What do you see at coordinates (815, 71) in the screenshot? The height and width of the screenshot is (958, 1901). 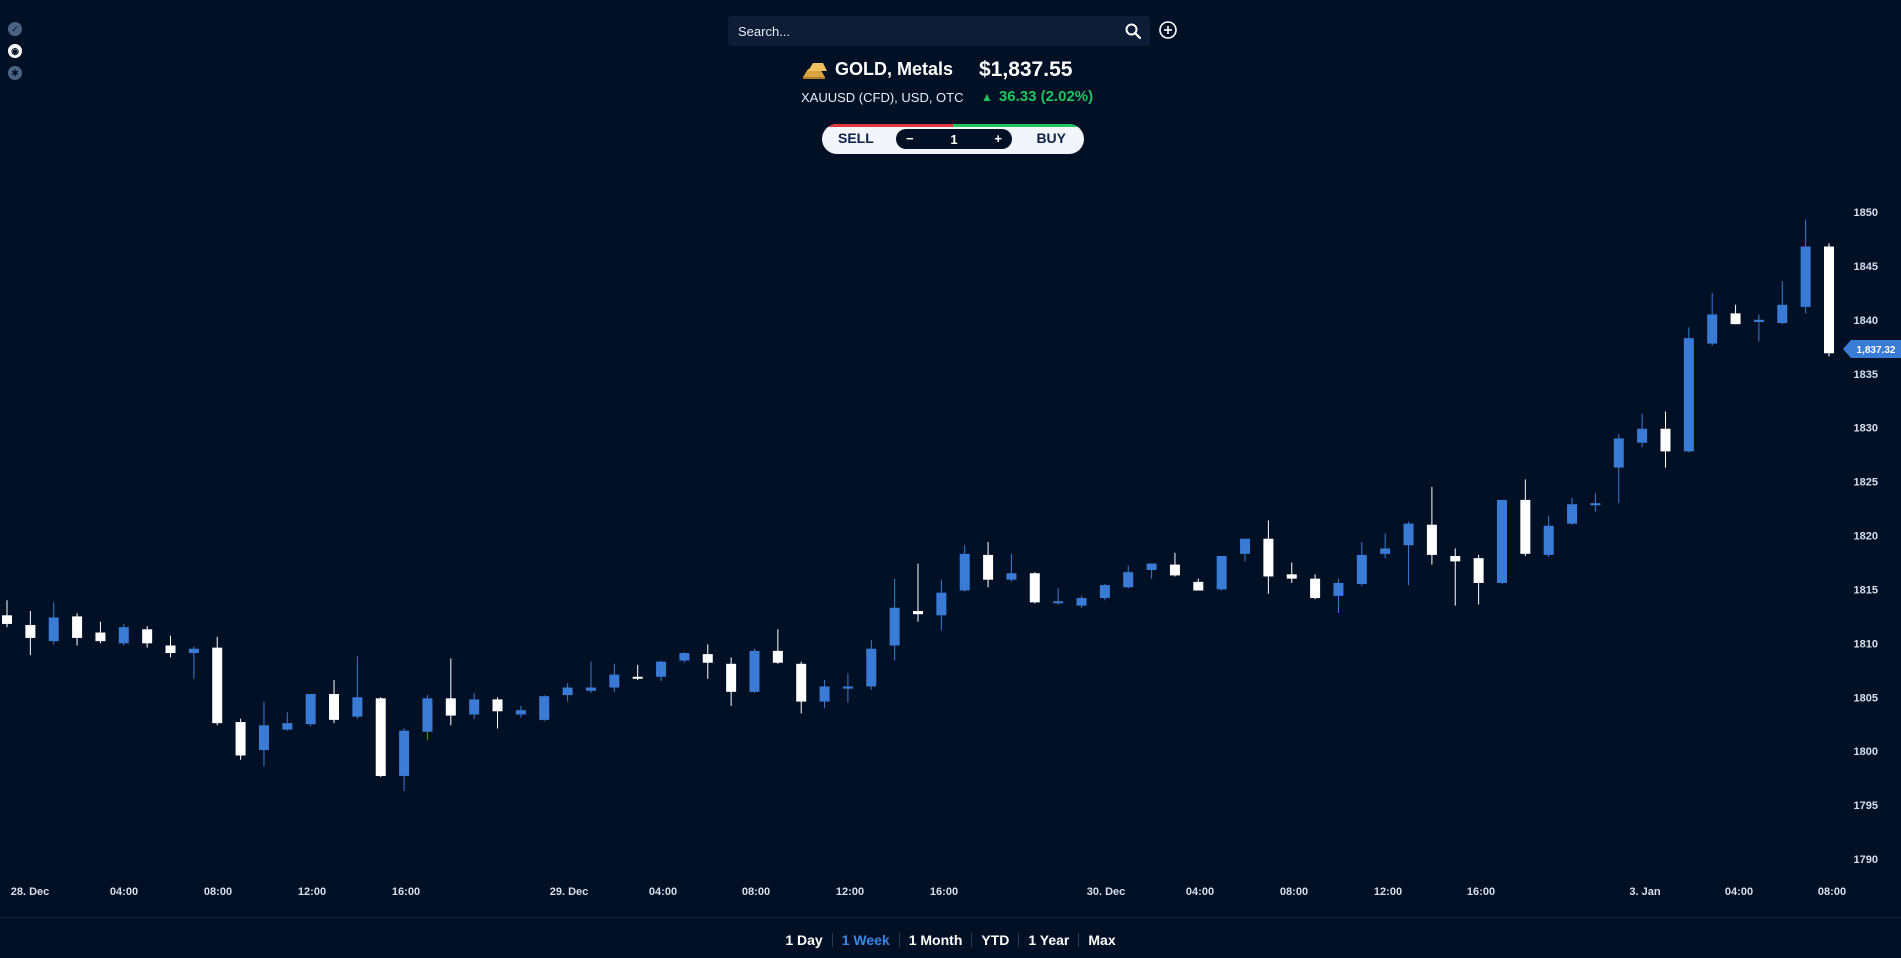 I see `gold-bars-icon` at bounding box center [815, 71].